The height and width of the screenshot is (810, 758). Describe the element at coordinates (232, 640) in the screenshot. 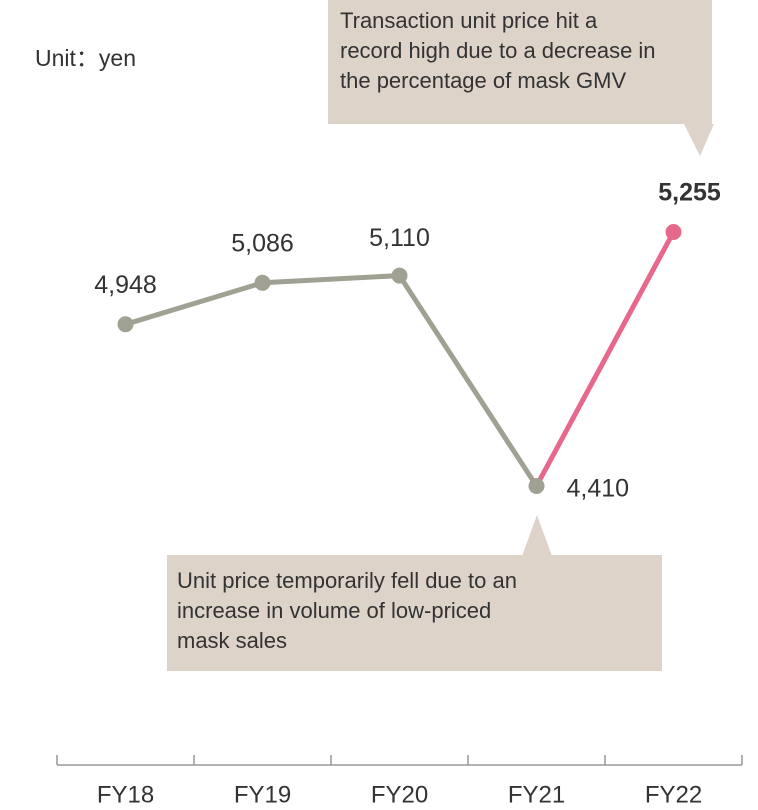

I see `annotation-text: mask sales` at that location.